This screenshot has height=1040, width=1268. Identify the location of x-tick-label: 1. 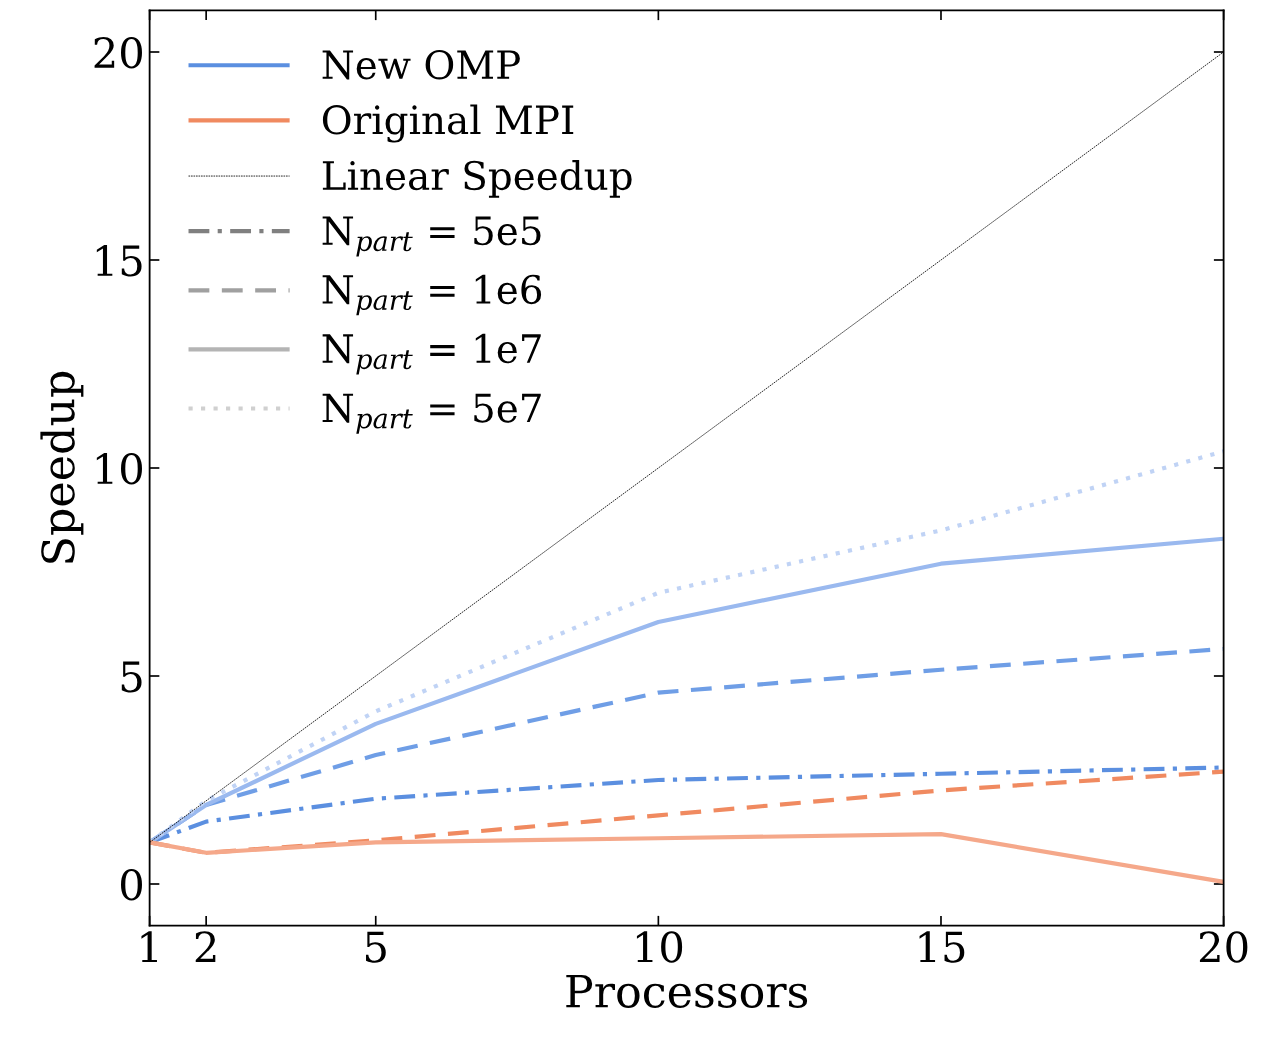
(149, 947).